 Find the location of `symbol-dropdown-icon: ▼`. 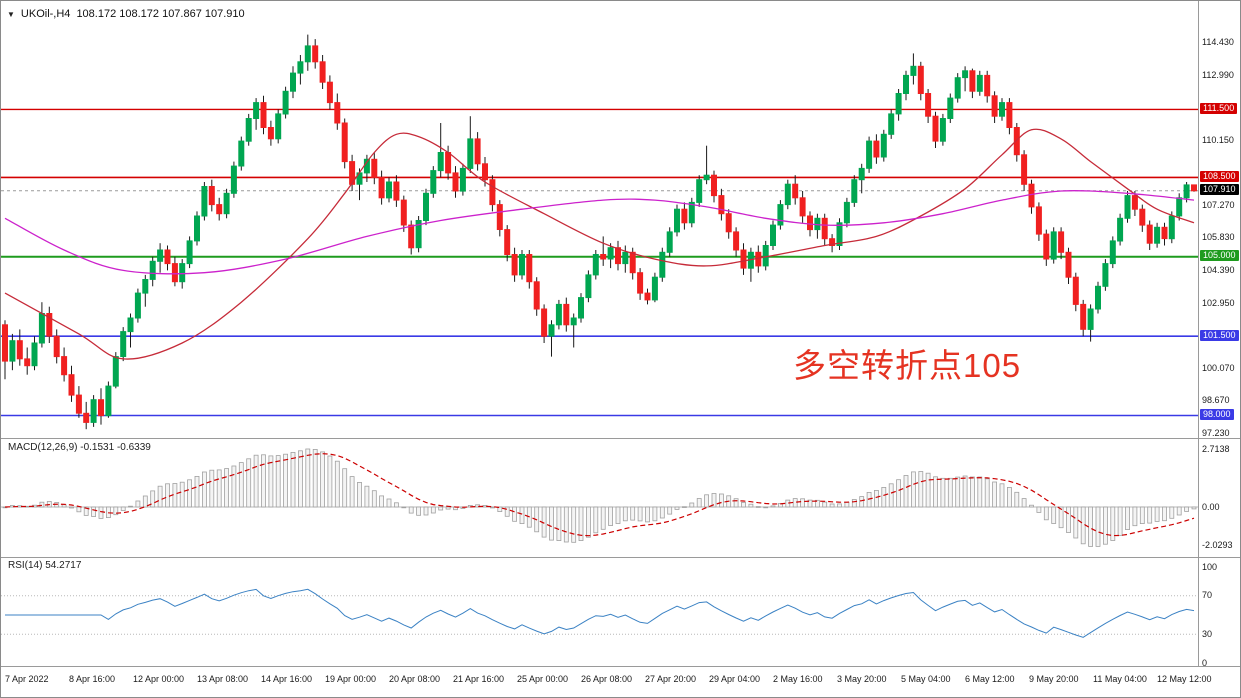

symbol-dropdown-icon: ▼ is located at coordinates (11, 14).